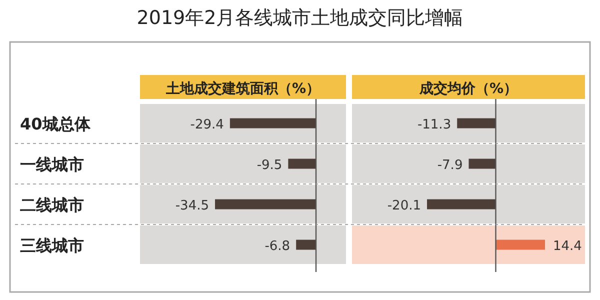 Image resolution: width=600 pixels, height=300 pixels. What do you see at coordinates (450, 165) in the screenshot?
I see `data-label: -7.9` at bounding box center [450, 165].